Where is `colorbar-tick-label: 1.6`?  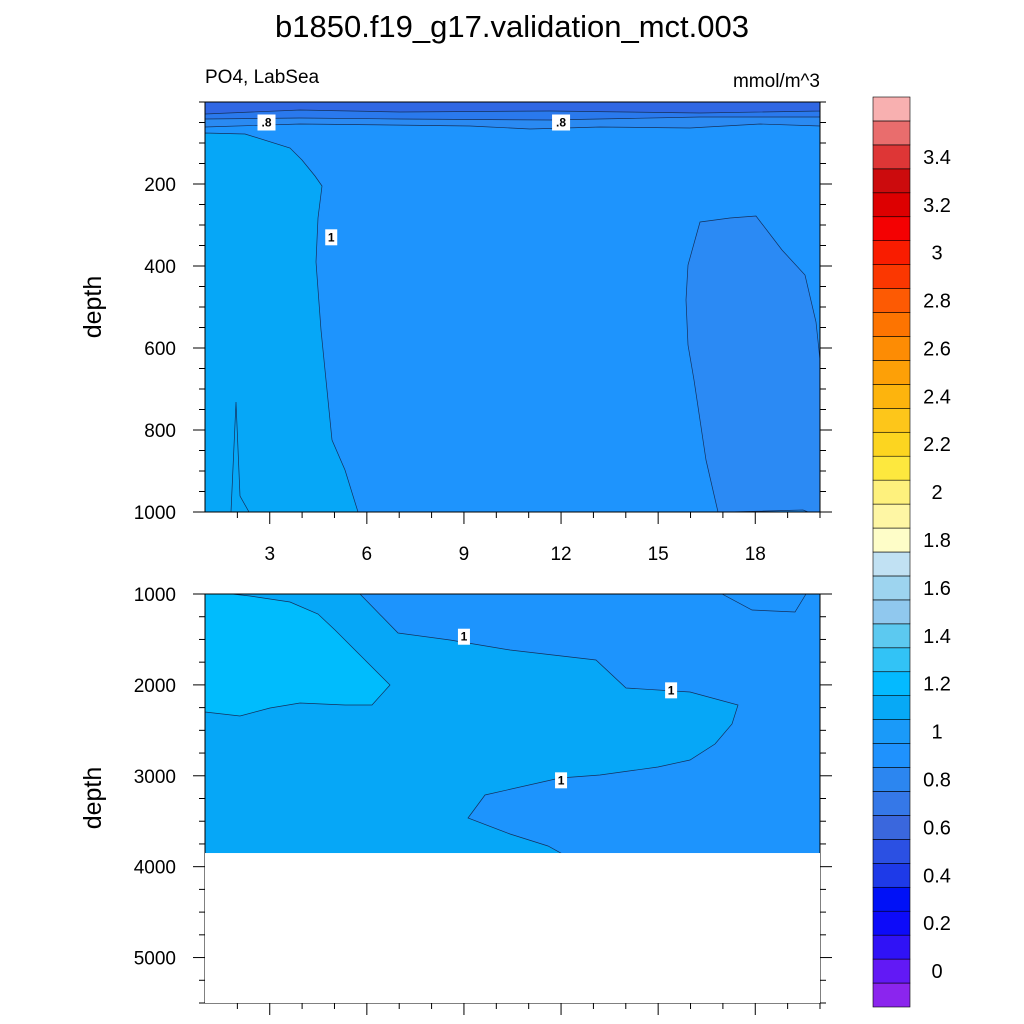 colorbar-tick-label: 1.6 is located at coordinates (937, 589).